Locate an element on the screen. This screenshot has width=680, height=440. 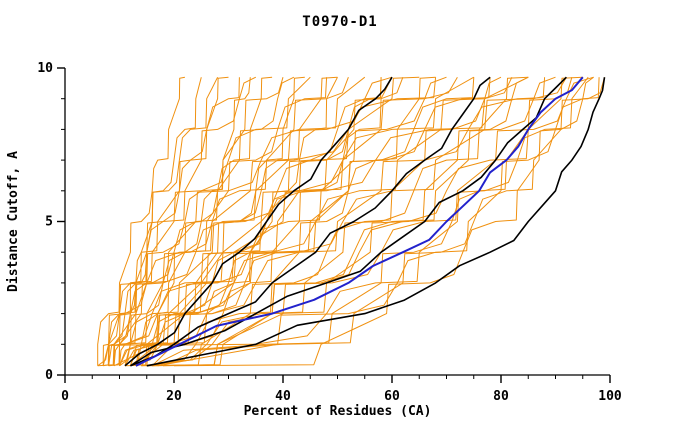
y-tick-label: 5 is located at coordinates (49, 222).